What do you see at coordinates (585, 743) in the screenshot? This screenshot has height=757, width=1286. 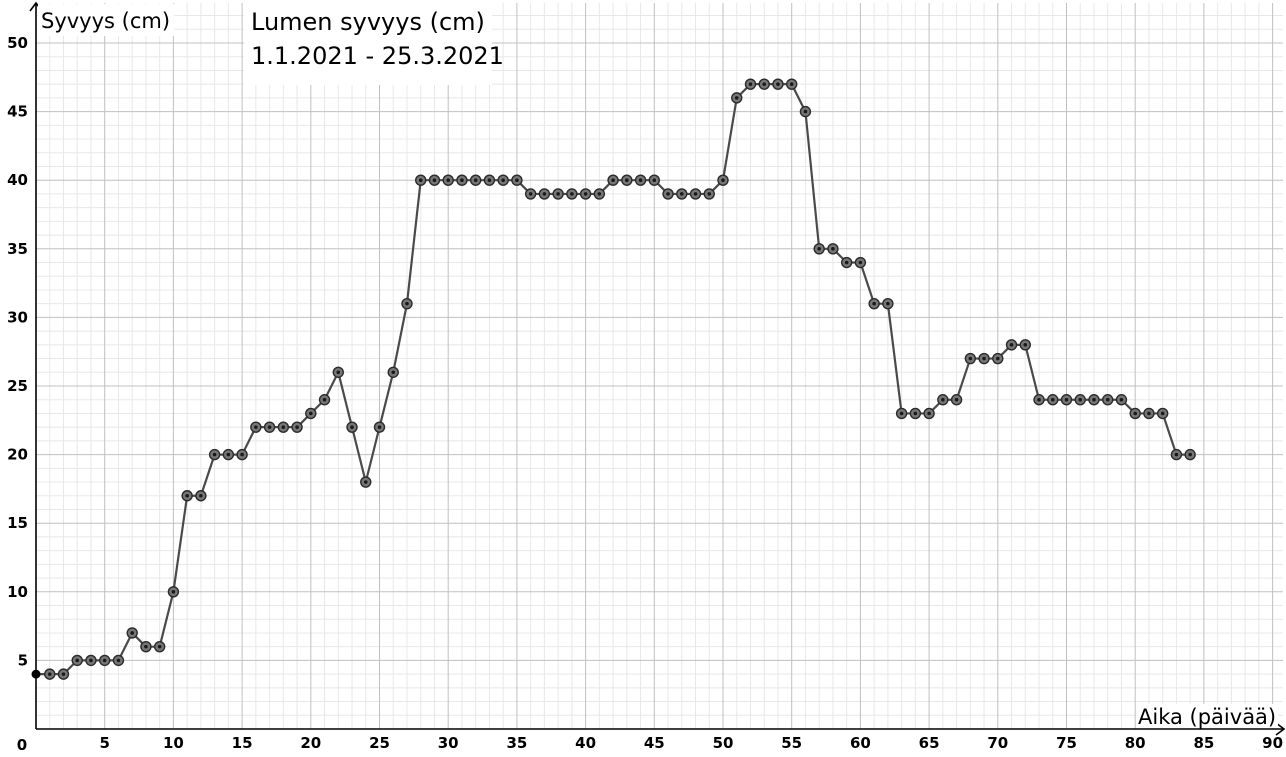 I see `x-tick-label: 40` at bounding box center [585, 743].